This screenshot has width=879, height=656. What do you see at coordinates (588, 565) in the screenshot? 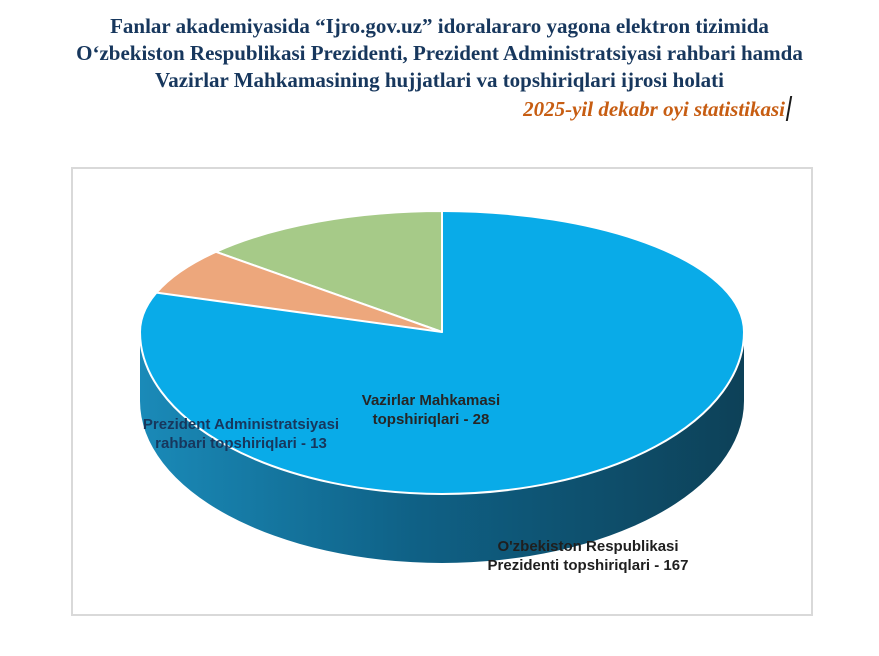
I see `data-label-prezident-line-2: Prezidenti topshiriqlari - 167` at bounding box center [588, 565].